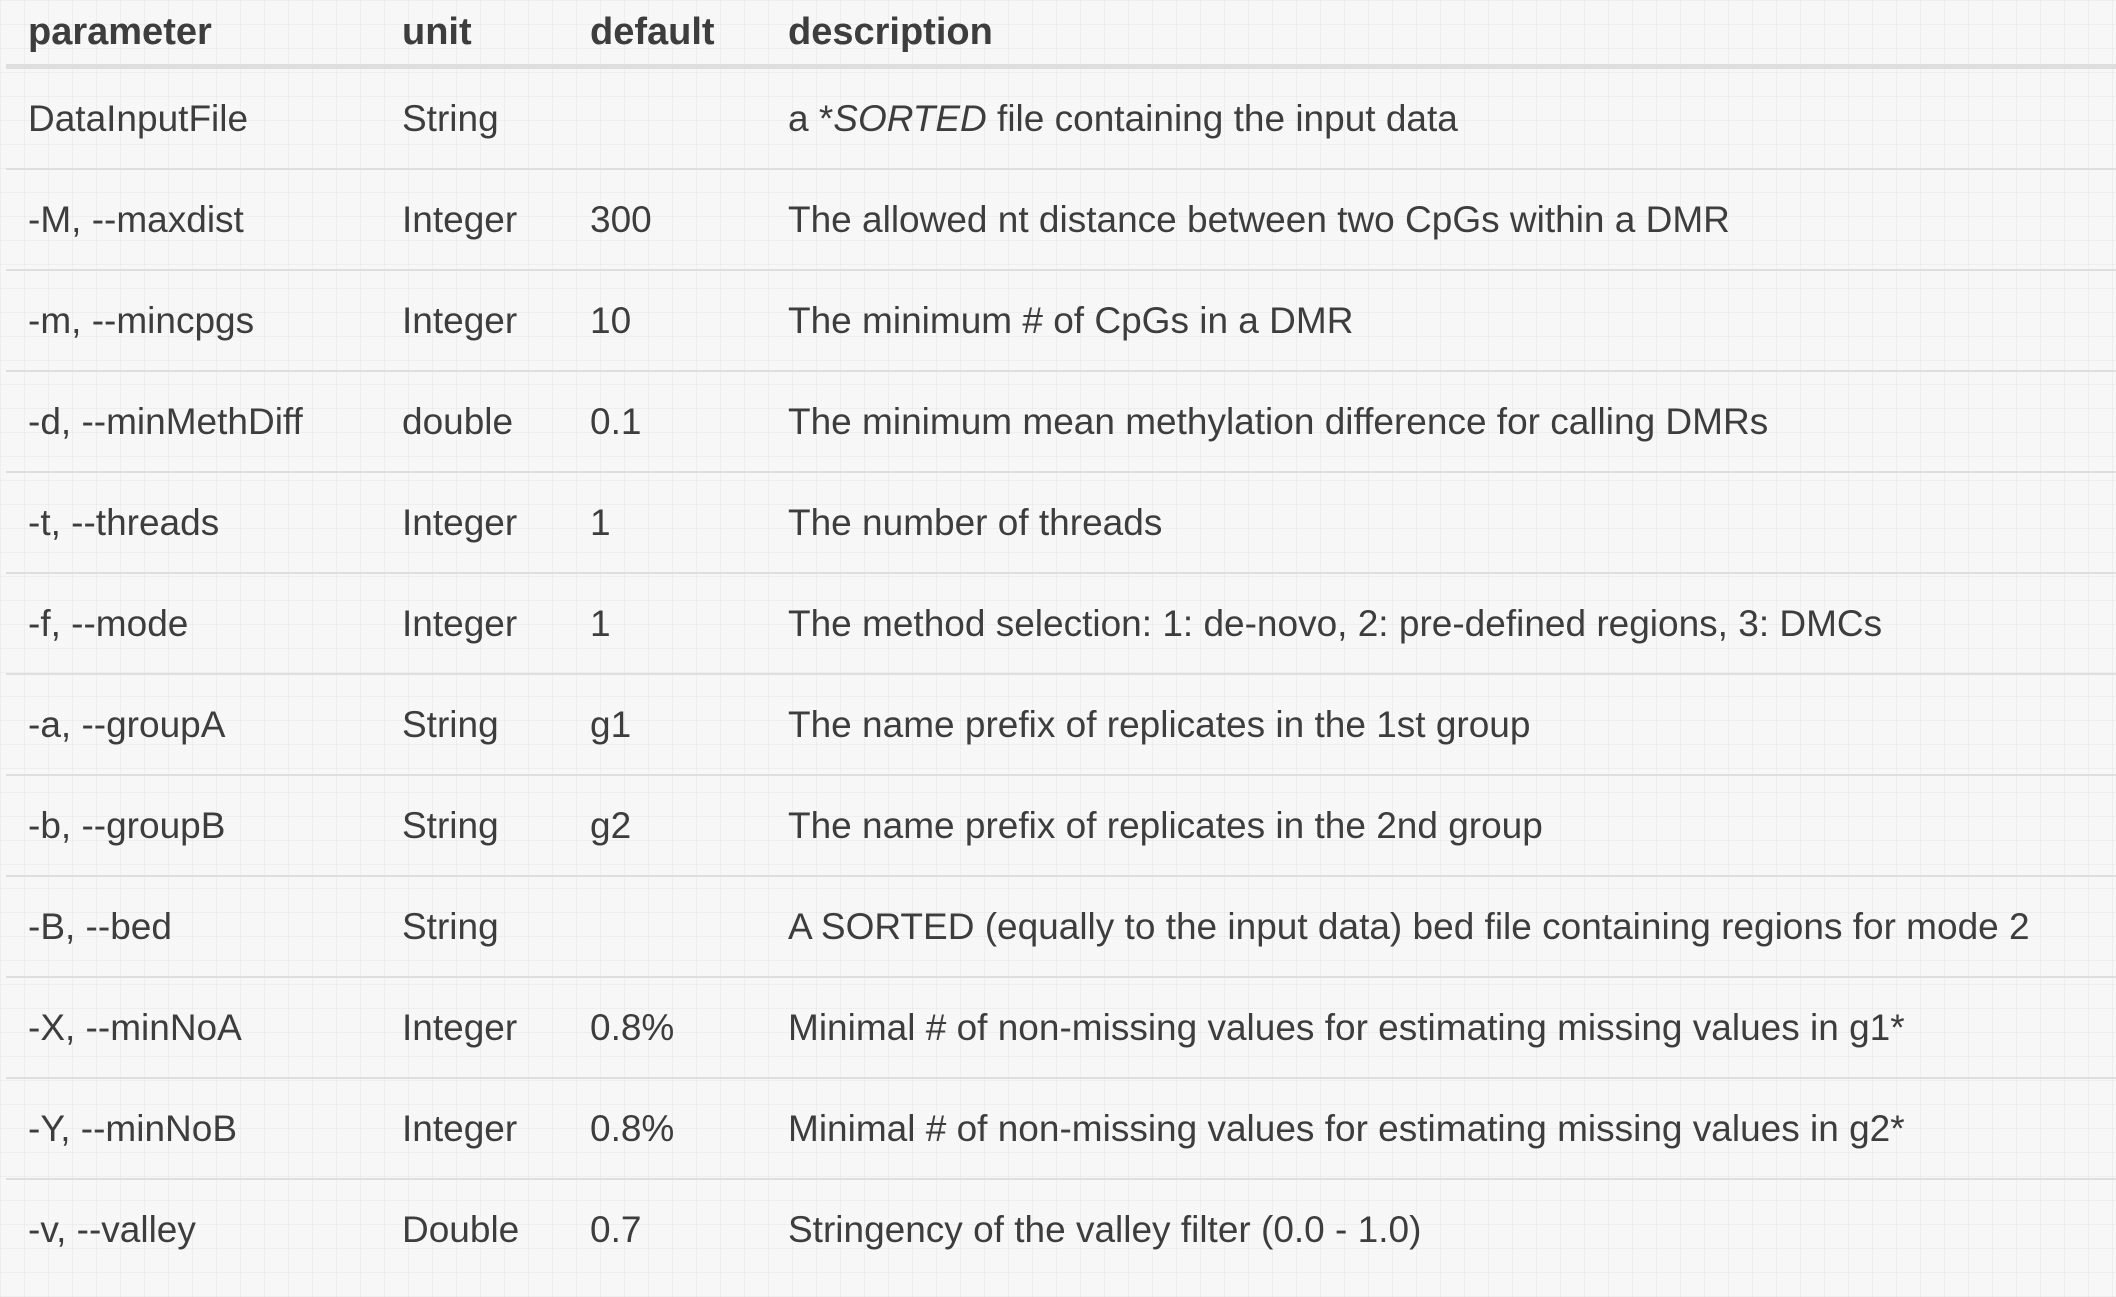 The height and width of the screenshot is (1297, 2116). Describe the element at coordinates (474, 34) in the screenshot. I see `header-unit: unit` at that location.